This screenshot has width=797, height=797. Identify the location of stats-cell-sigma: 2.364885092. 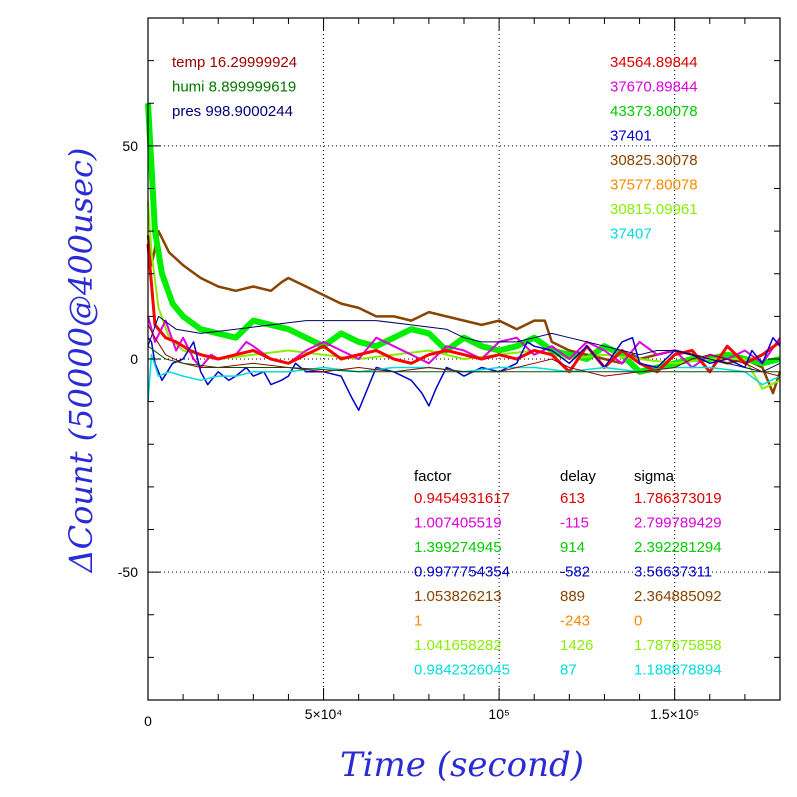
(678, 596).